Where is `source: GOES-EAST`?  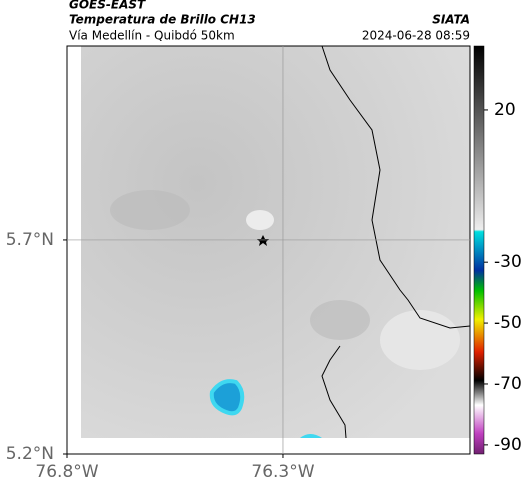 source: GOES-EAST is located at coordinates (107, 6).